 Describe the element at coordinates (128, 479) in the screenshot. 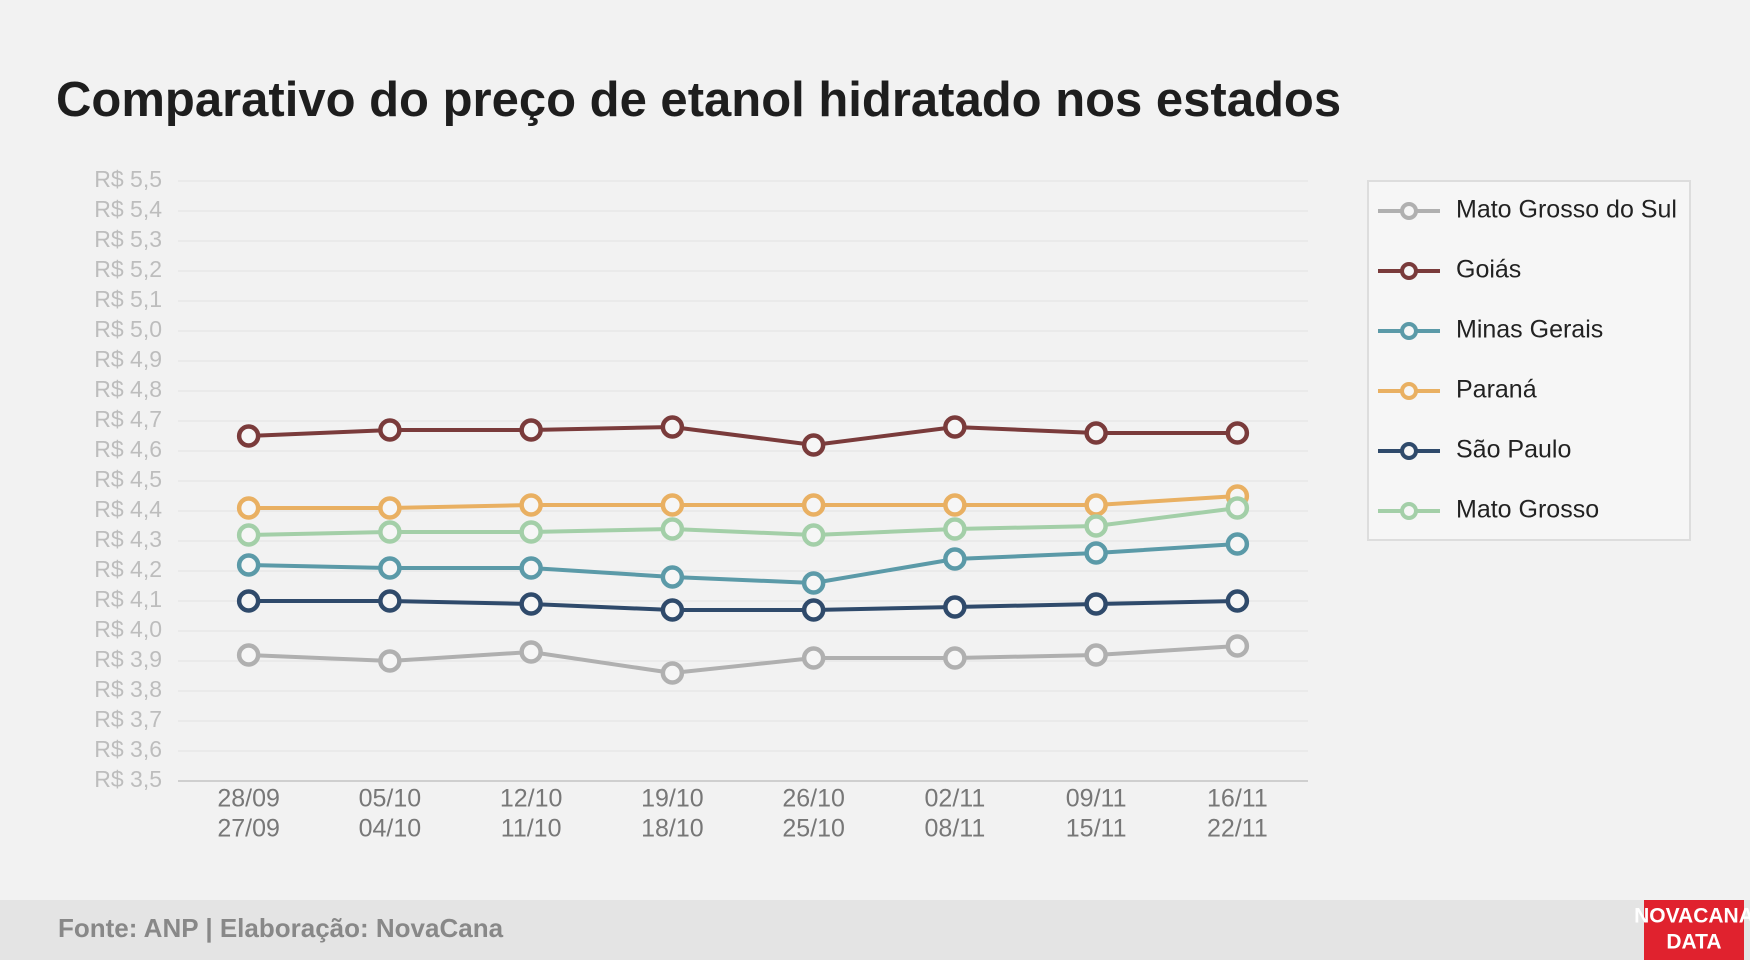

I see `y-tick-label: R$ 4,5` at that location.